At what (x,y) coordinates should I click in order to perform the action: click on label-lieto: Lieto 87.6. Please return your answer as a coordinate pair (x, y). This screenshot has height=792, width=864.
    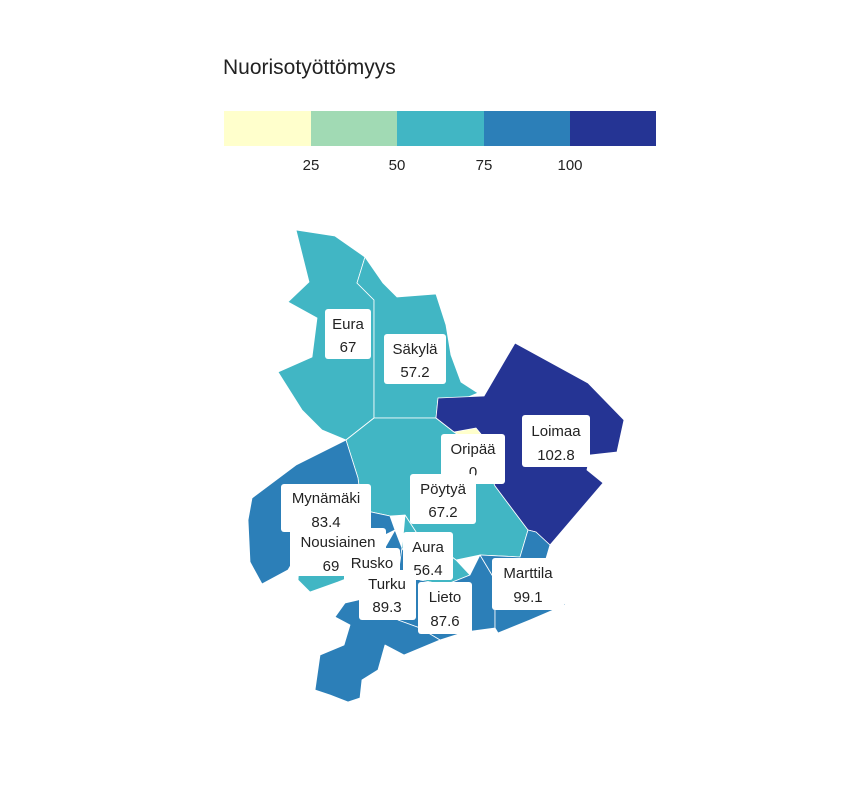
    Looking at the image, I should click on (445, 608).